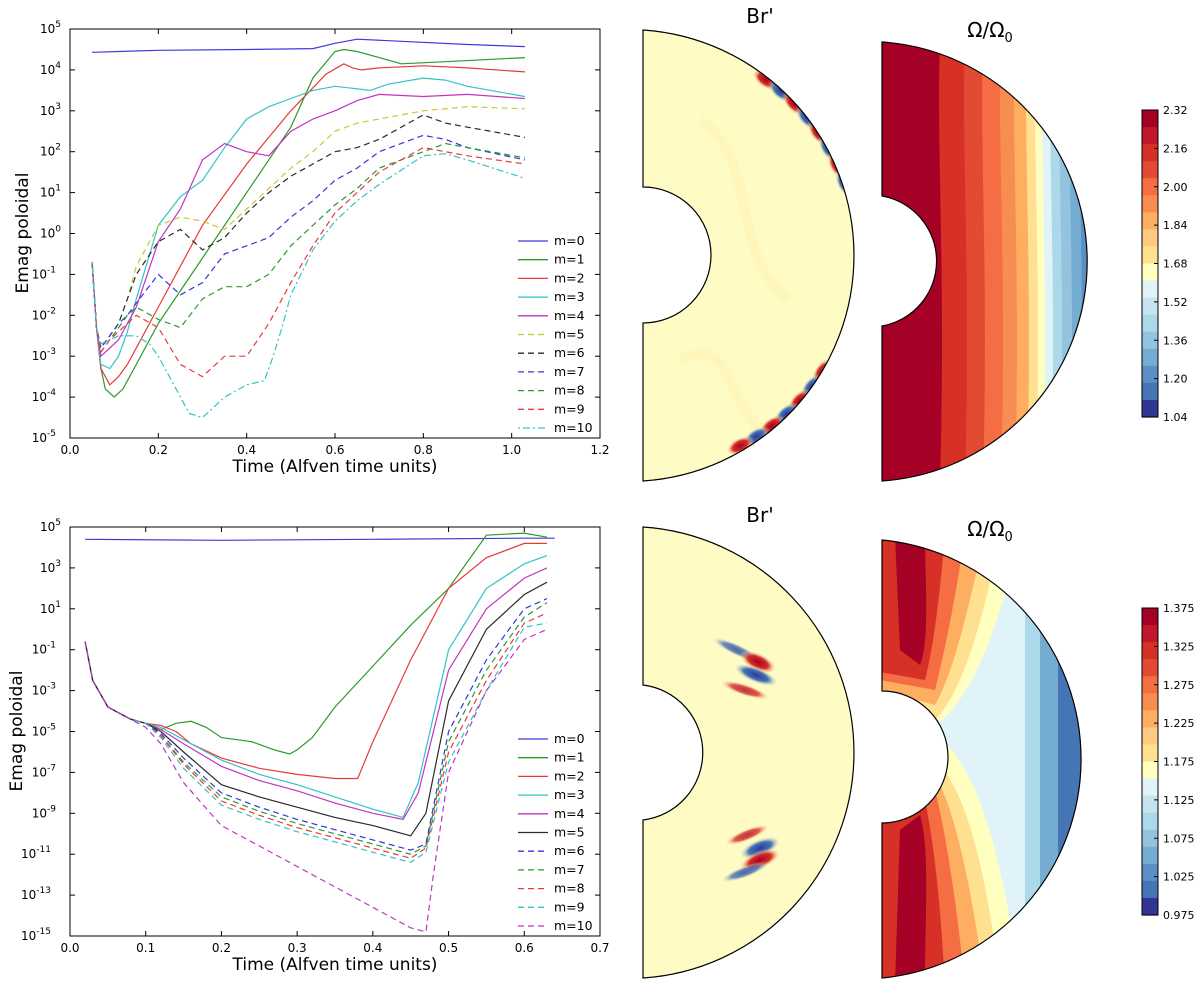 The height and width of the screenshot is (983, 1200). Describe the element at coordinates (569, 296) in the screenshot. I see `legend-label: m=3` at that location.